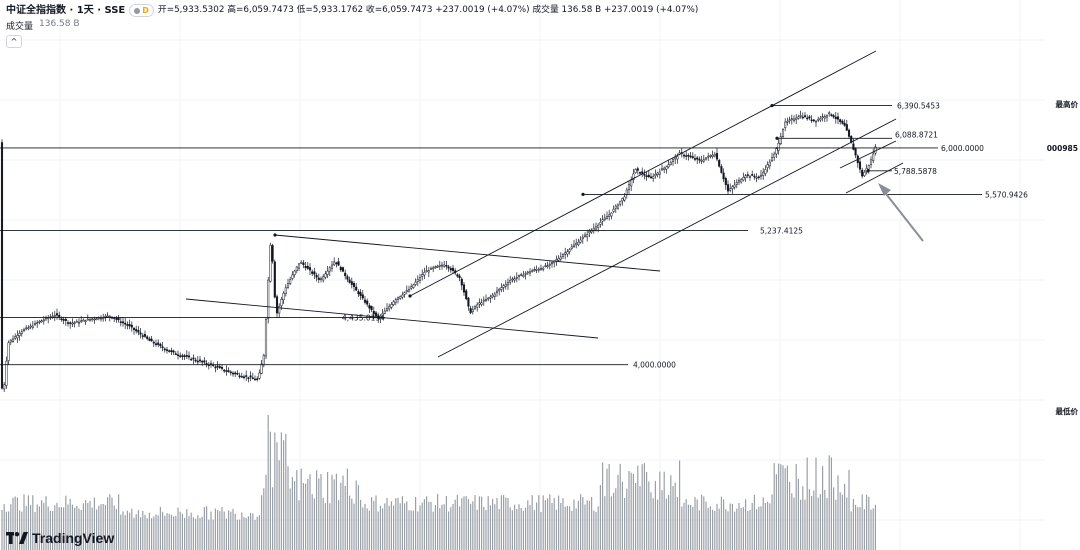  I want to click on mini-channel-upper, so click(868, 154).